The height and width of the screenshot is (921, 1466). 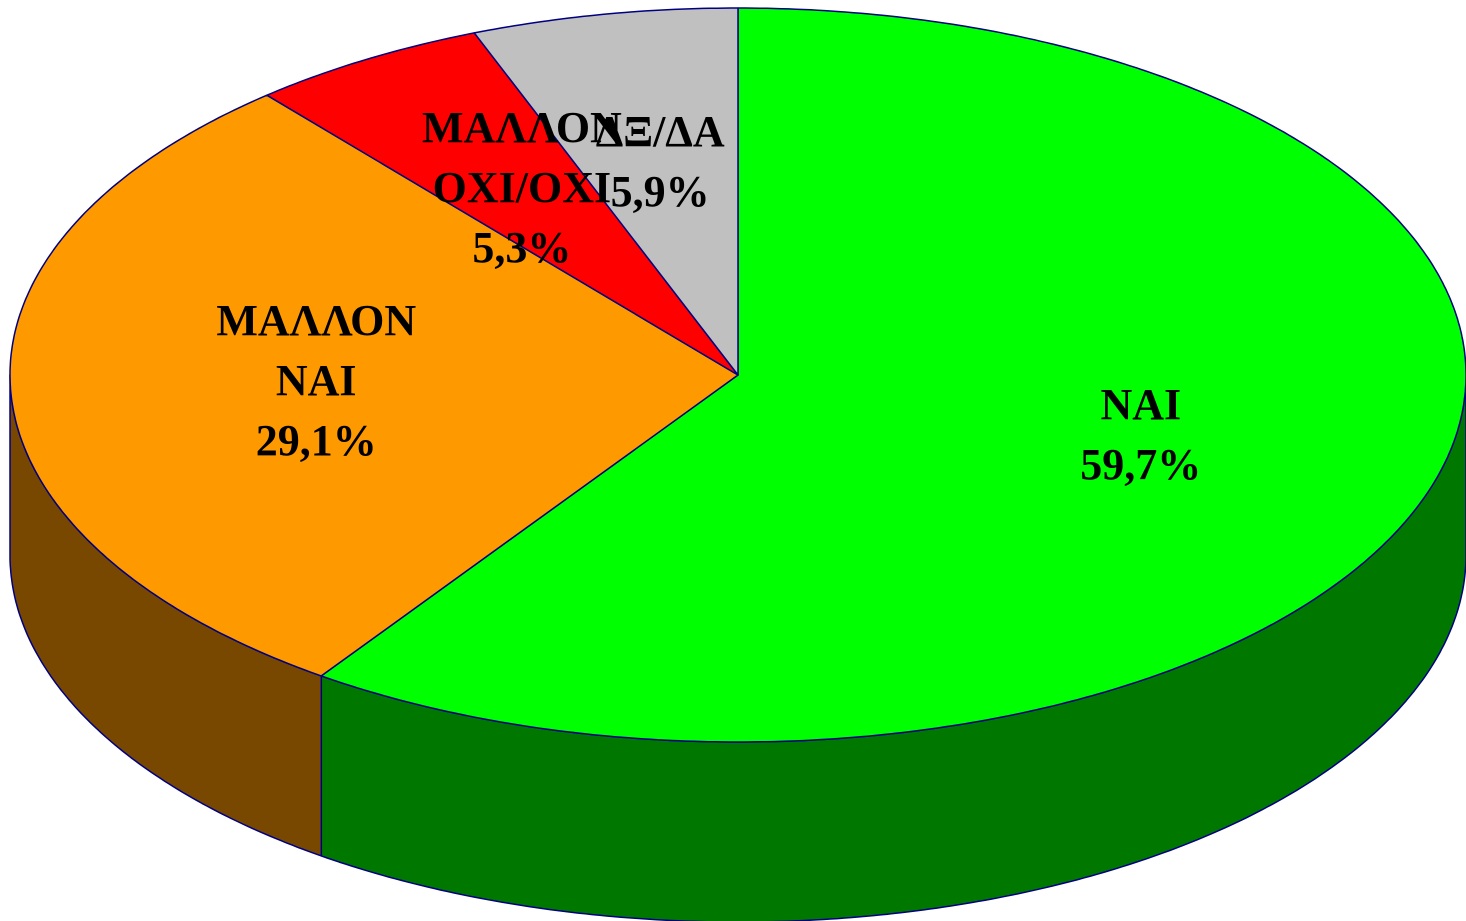 I want to click on slice-label: ΜΑΛΛΟΝ ΟΧΙ/ΟΧΙ, so click(x=522, y=157).